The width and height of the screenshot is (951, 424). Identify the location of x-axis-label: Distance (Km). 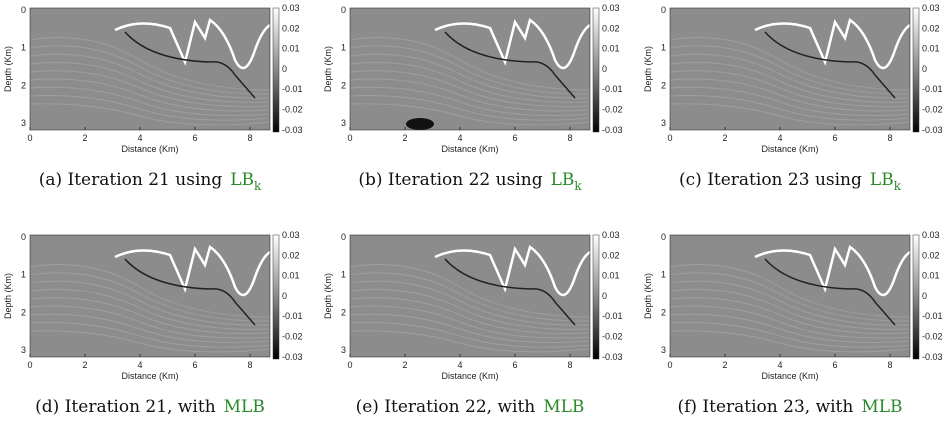
(789, 376).